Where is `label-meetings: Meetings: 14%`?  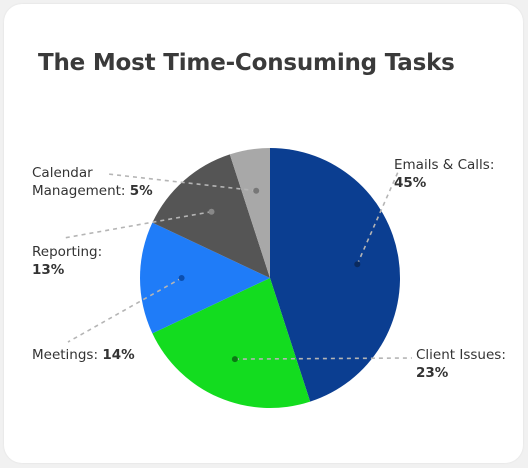
label-meetings: Meetings: 14% is located at coordinates (83, 355).